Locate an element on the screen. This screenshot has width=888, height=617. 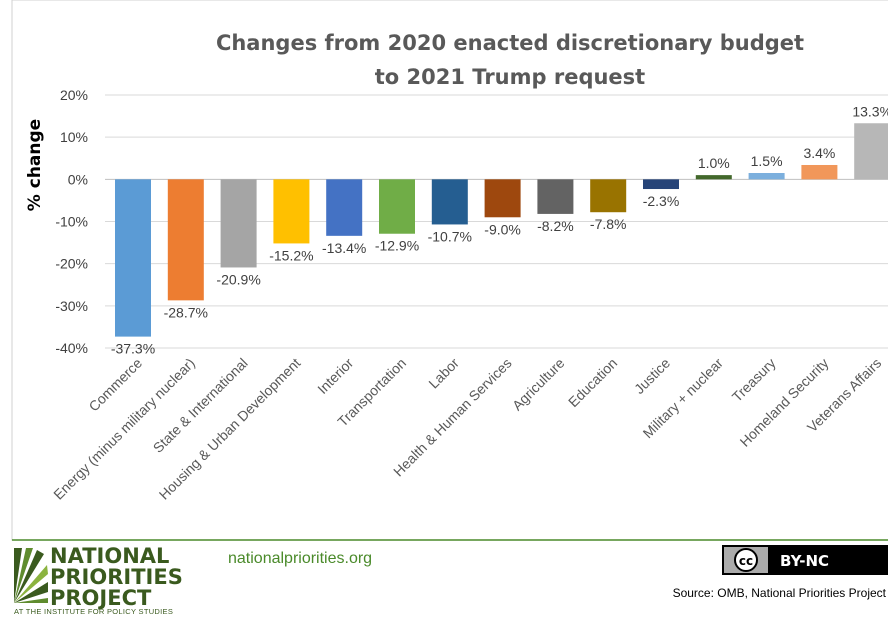
cc-icon-text: cc is located at coordinates (746, 561).